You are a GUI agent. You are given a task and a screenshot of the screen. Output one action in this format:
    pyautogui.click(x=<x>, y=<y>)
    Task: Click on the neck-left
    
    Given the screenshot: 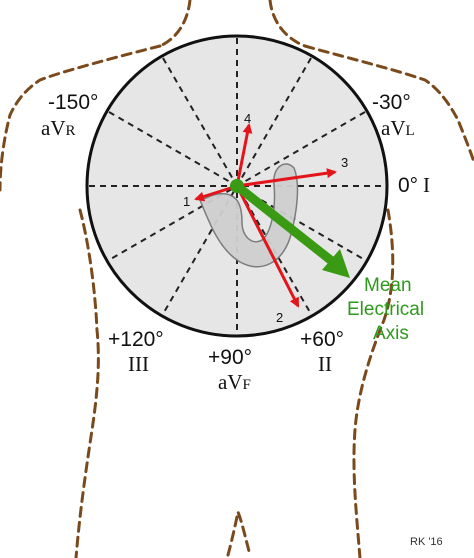 What is the action you would take?
    pyautogui.click(x=175, y=24)
    